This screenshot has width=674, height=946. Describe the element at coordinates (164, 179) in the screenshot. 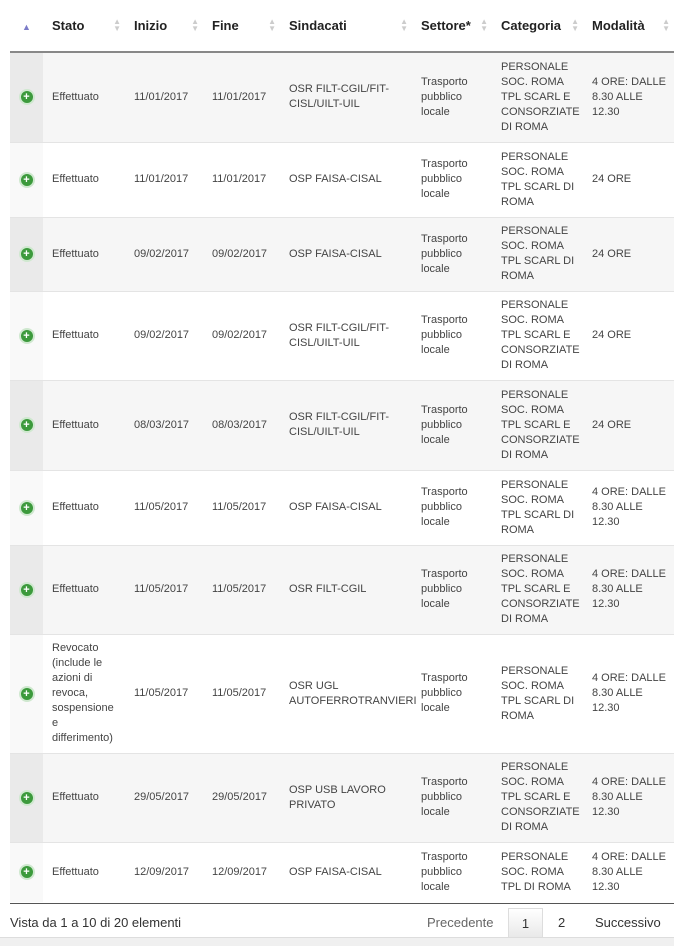

I see `cell-inizio: 11/01/2017` at that location.